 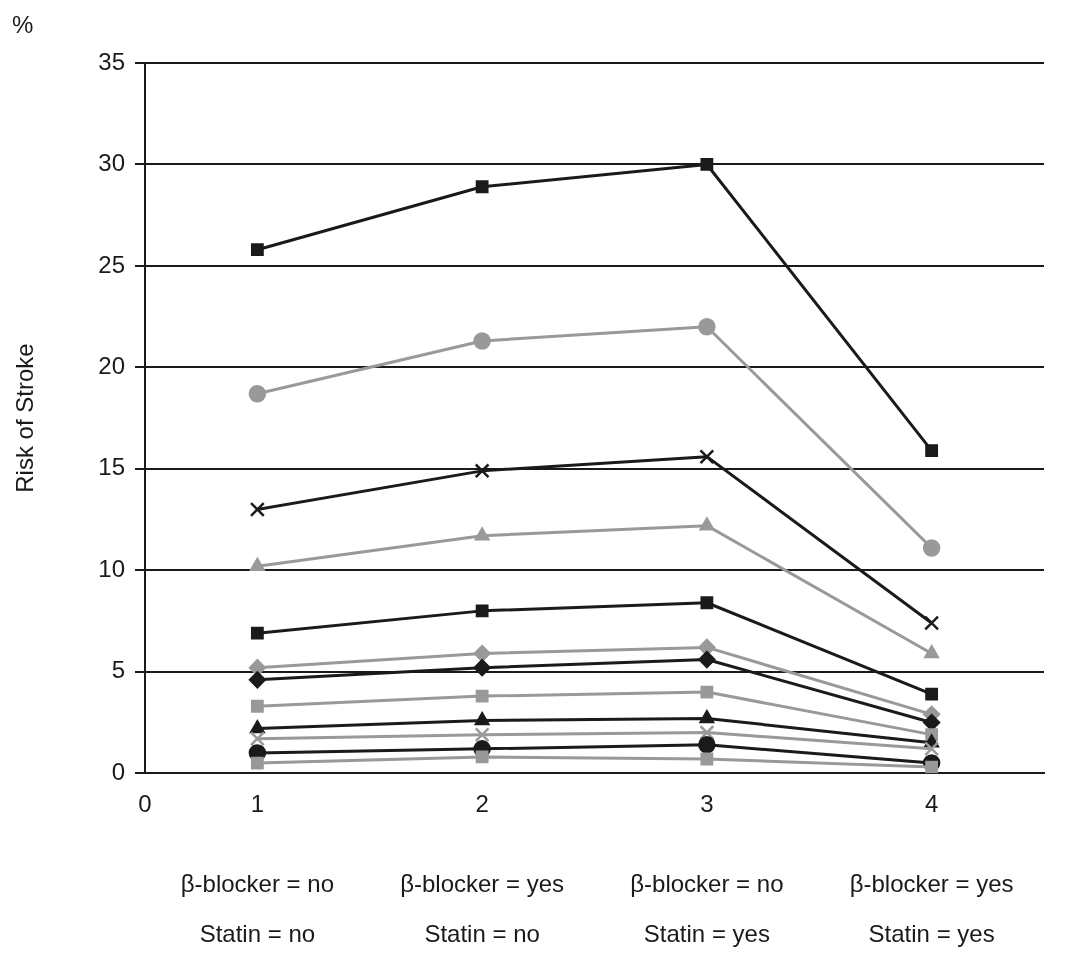 I want to click on y-tick-label: 15, so click(x=111, y=467).